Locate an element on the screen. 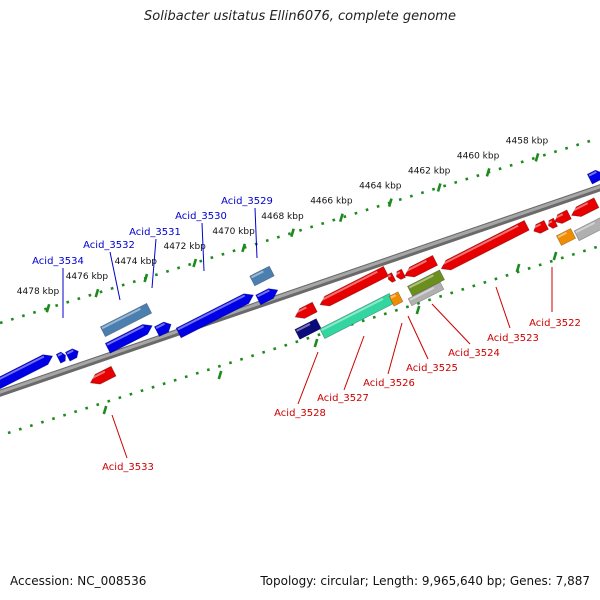  gene-acid-3523-shine is located at coordinates (479, 245).